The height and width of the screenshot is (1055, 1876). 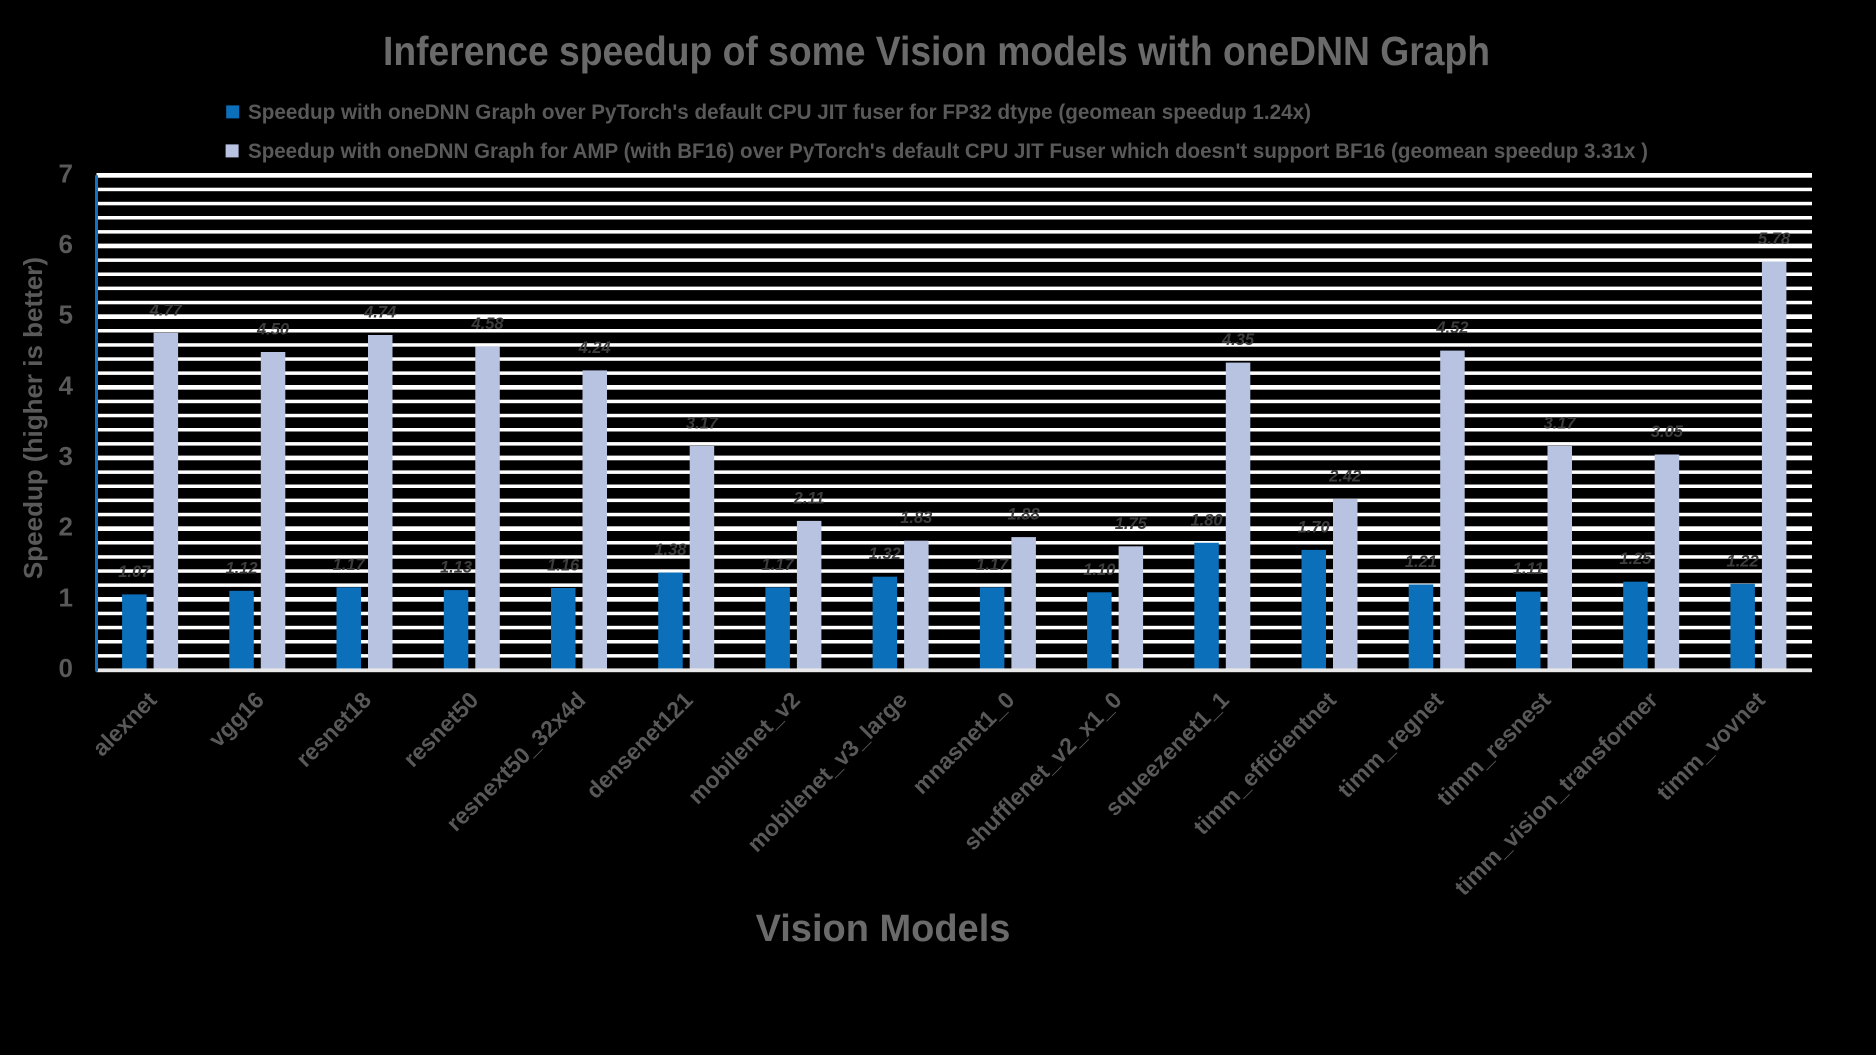 What do you see at coordinates (1314, 527) in the screenshot?
I see `svg-text: 1.70` at bounding box center [1314, 527].